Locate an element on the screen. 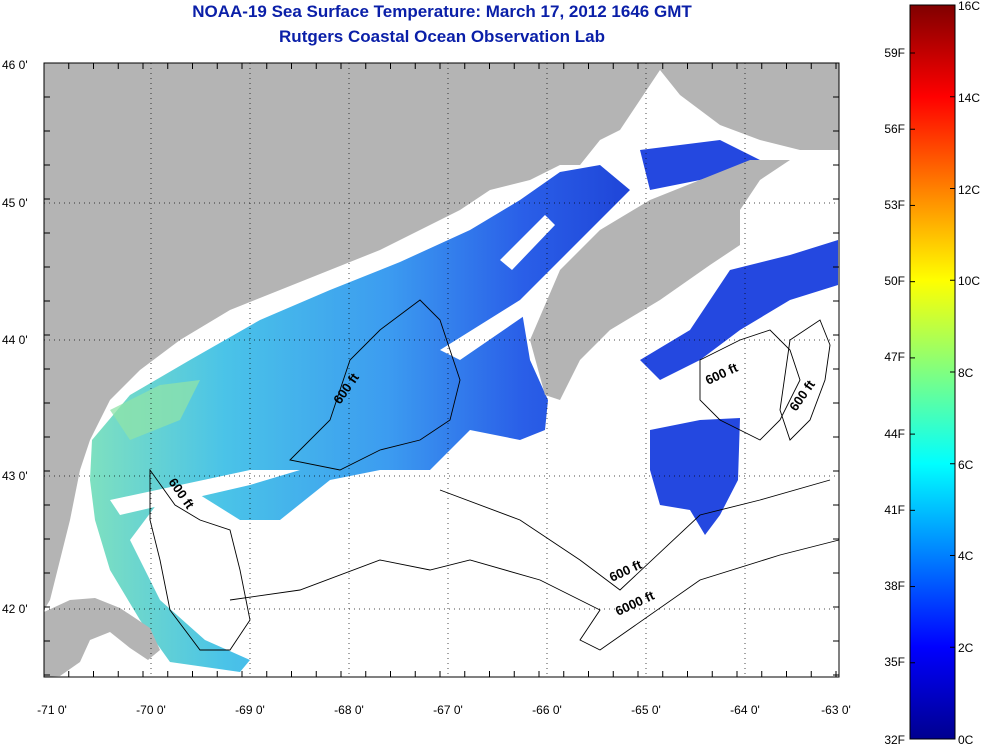 The height and width of the screenshot is (754, 984). colorbar-celsius-label: 14C is located at coordinates (969, 98).